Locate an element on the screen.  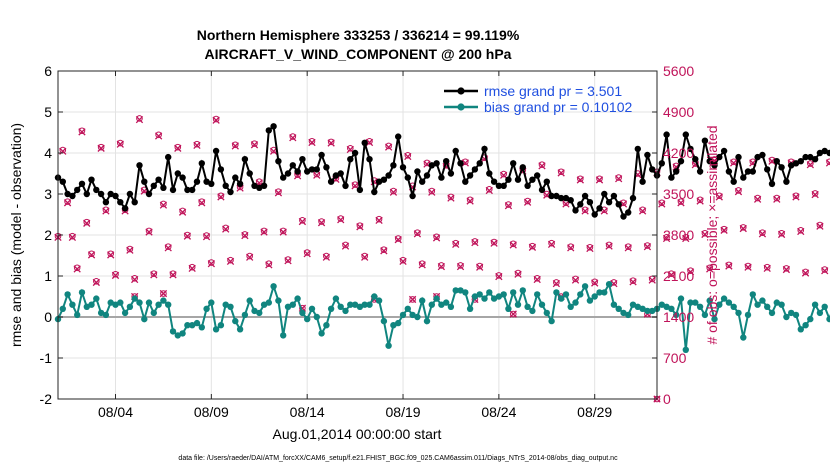
y-right-tick-label: 5600 is located at coordinates (678, 71).